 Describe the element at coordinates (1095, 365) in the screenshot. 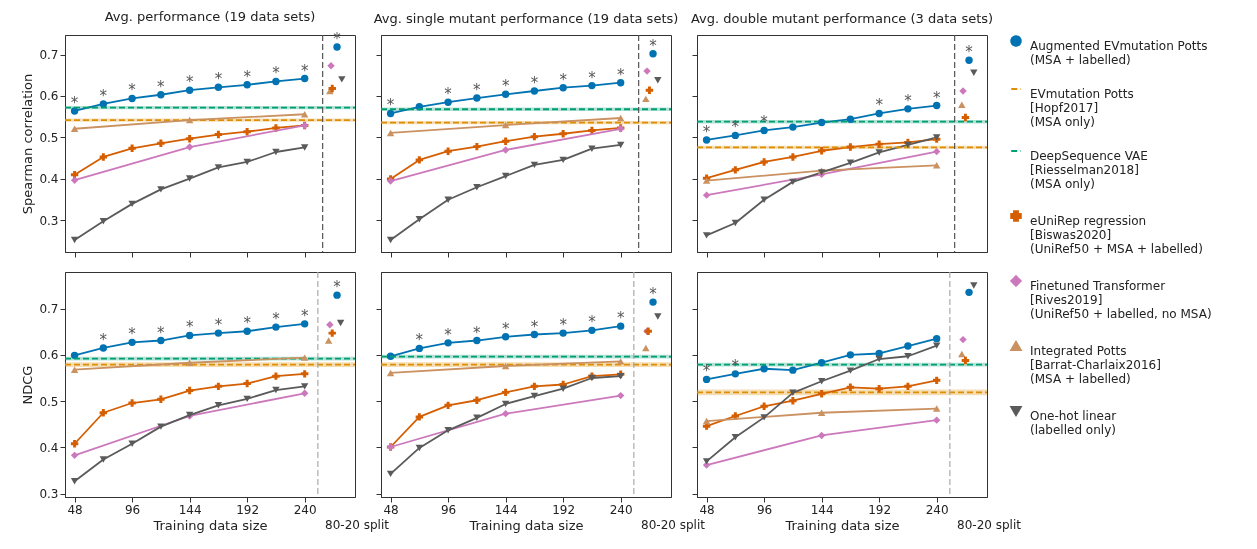

I see `legend-label: Integrated Potts [Barrat-Charlaix2016] (MSA + labelled)` at that location.